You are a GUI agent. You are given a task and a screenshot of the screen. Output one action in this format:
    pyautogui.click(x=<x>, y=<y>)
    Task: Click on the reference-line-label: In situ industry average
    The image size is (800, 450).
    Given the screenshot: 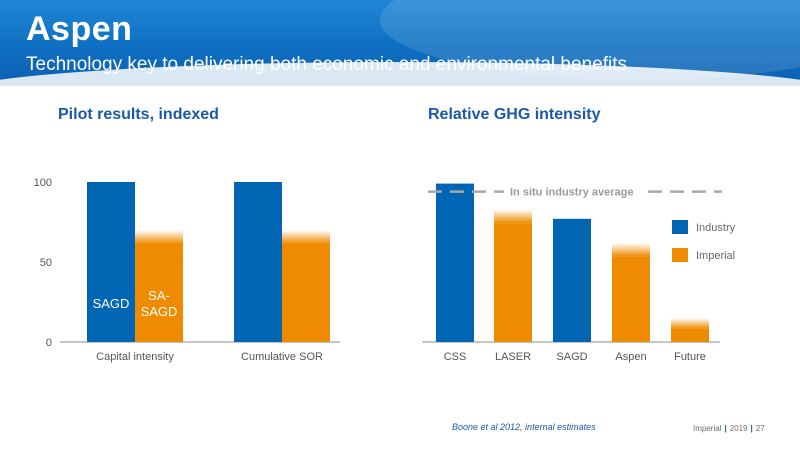 What is the action you would take?
    pyautogui.click(x=571, y=193)
    